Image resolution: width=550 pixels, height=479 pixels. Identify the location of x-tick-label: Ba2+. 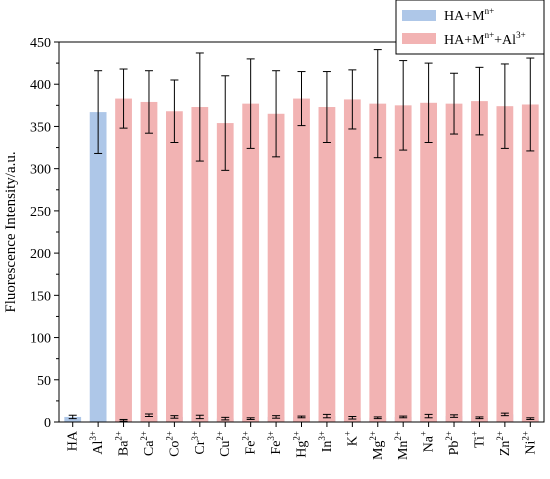
(123, 443).